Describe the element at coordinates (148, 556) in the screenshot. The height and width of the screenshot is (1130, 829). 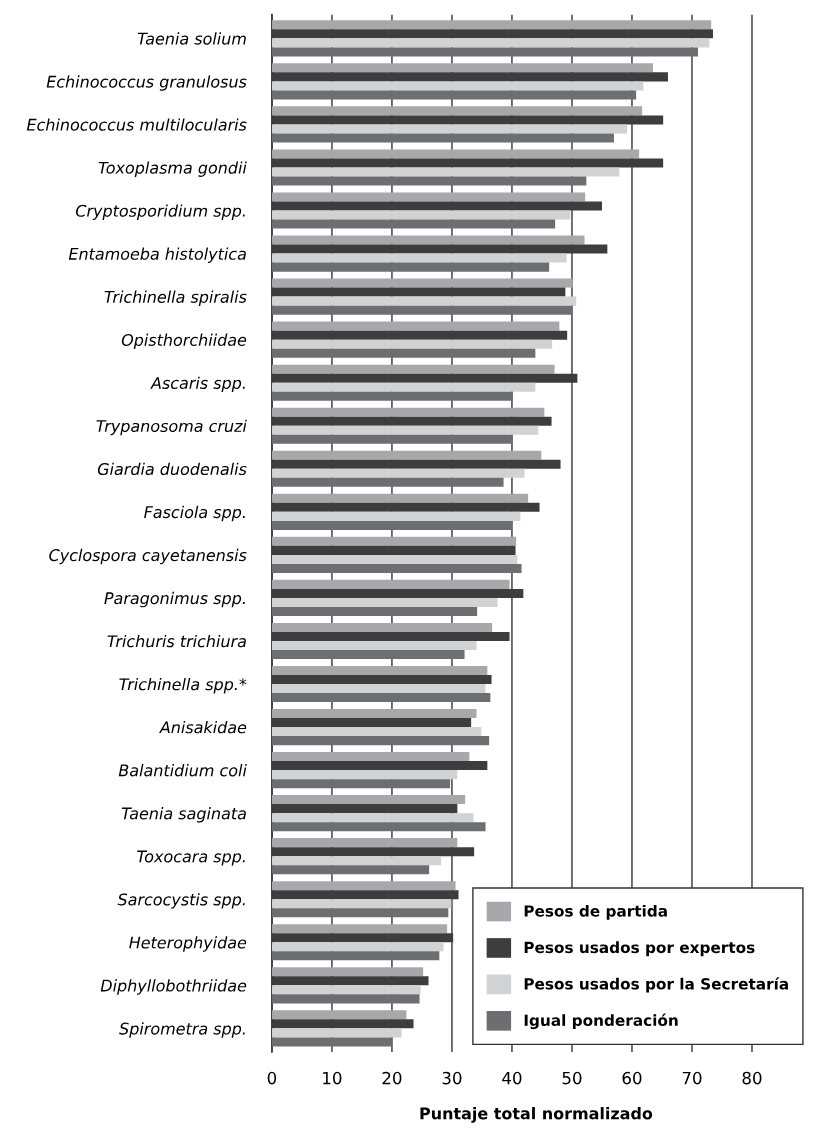
I see `y-tick-label: Cyclospora cayetanensis` at that location.